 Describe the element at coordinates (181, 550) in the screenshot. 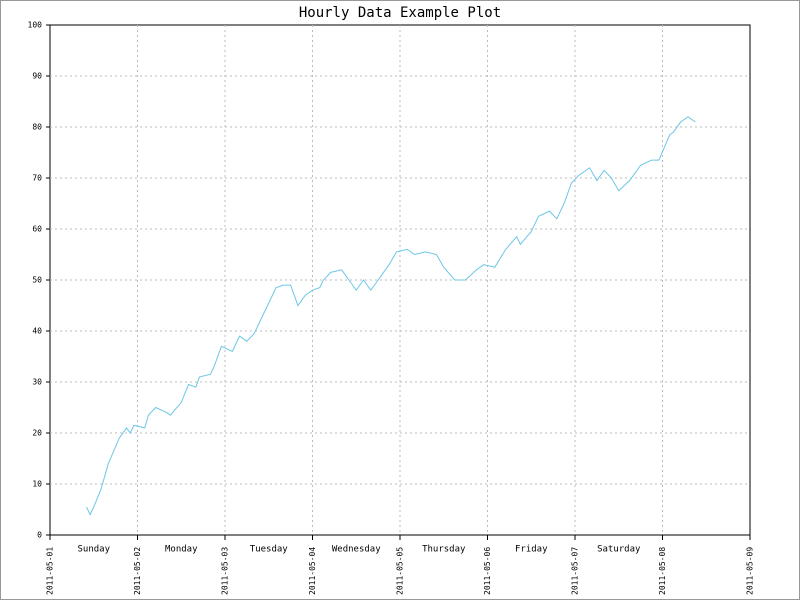

I see `day-label: Monday` at that location.